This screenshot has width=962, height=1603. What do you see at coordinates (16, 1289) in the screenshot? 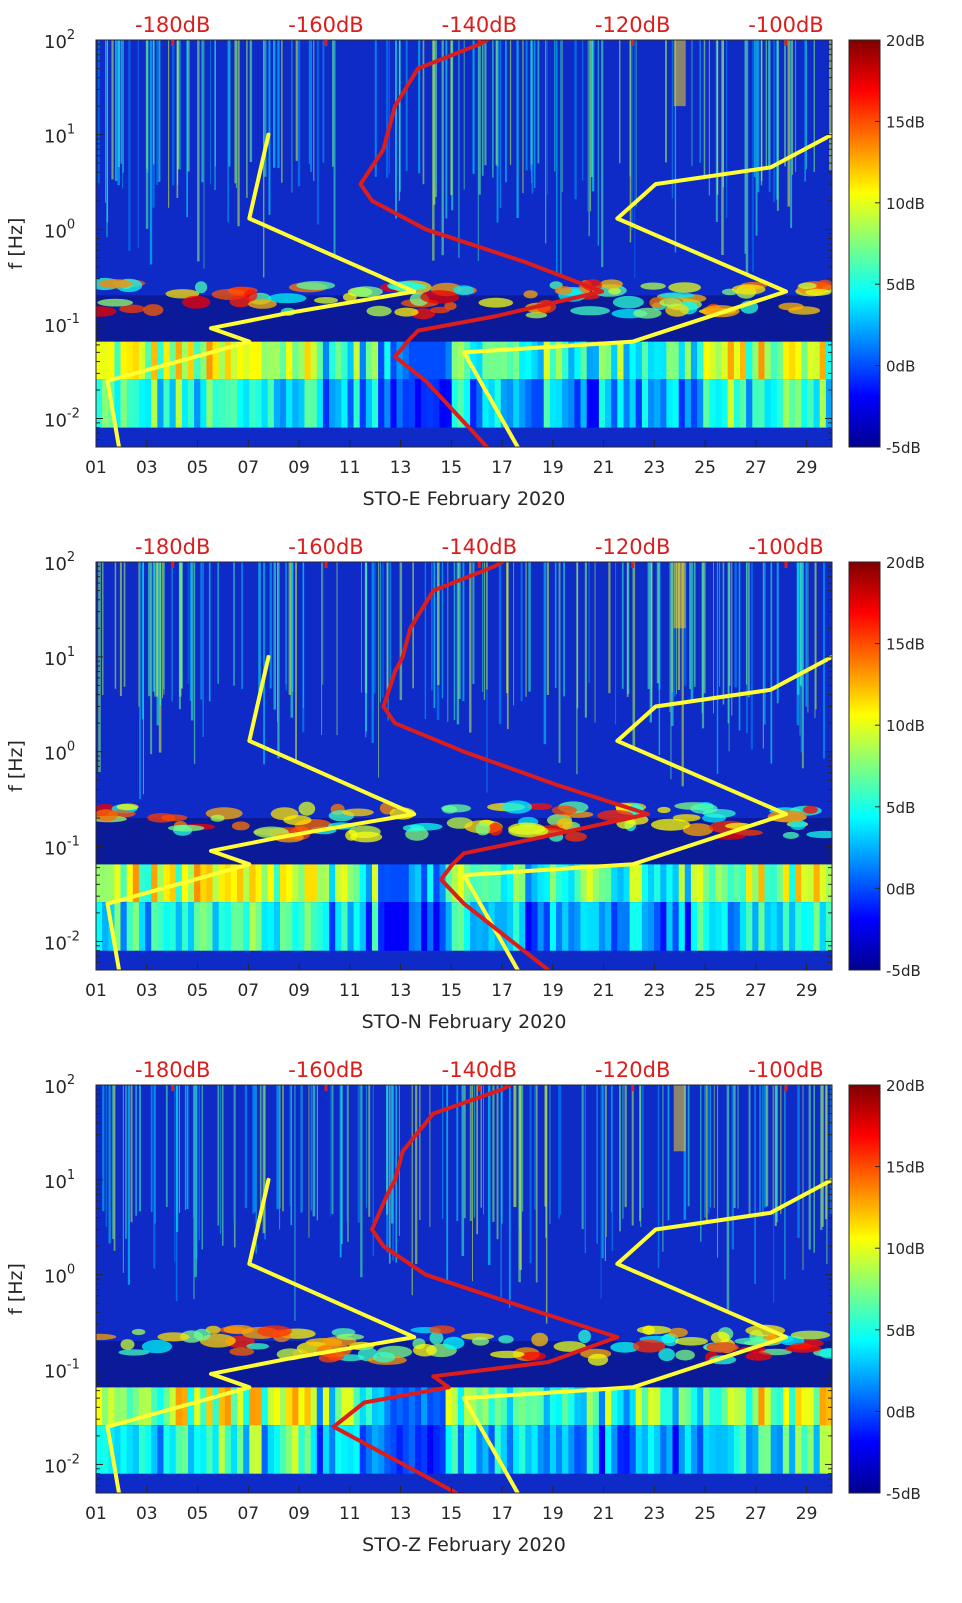
I see `y-axis-label: f [Hz]` at bounding box center [16, 1289].